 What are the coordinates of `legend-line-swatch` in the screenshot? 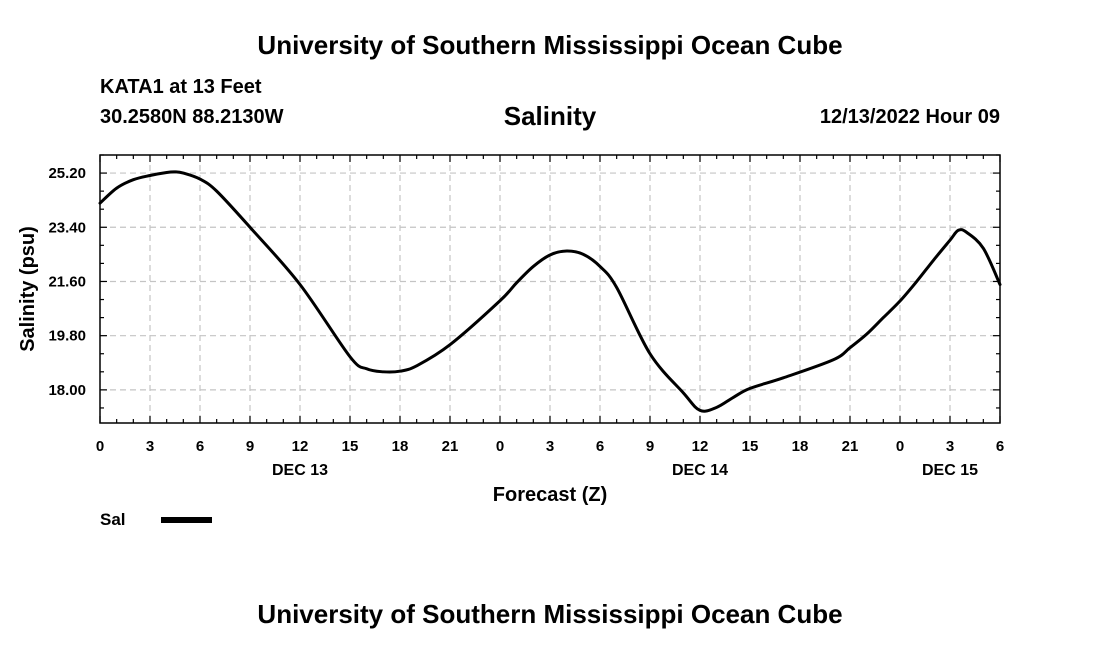 It's located at (186, 520).